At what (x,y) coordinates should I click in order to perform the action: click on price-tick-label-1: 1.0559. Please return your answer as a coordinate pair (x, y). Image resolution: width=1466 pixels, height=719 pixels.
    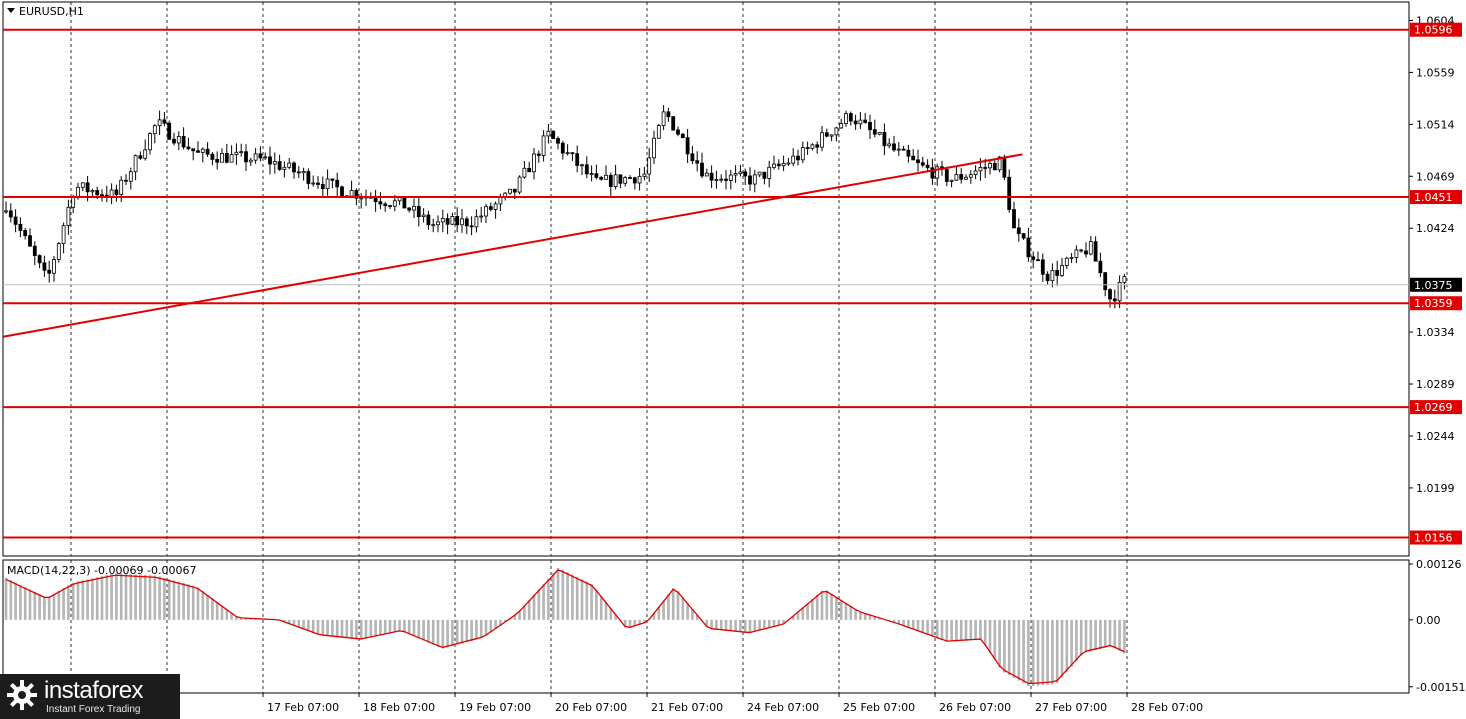
    Looking at the image, I should click on (1435, 72).